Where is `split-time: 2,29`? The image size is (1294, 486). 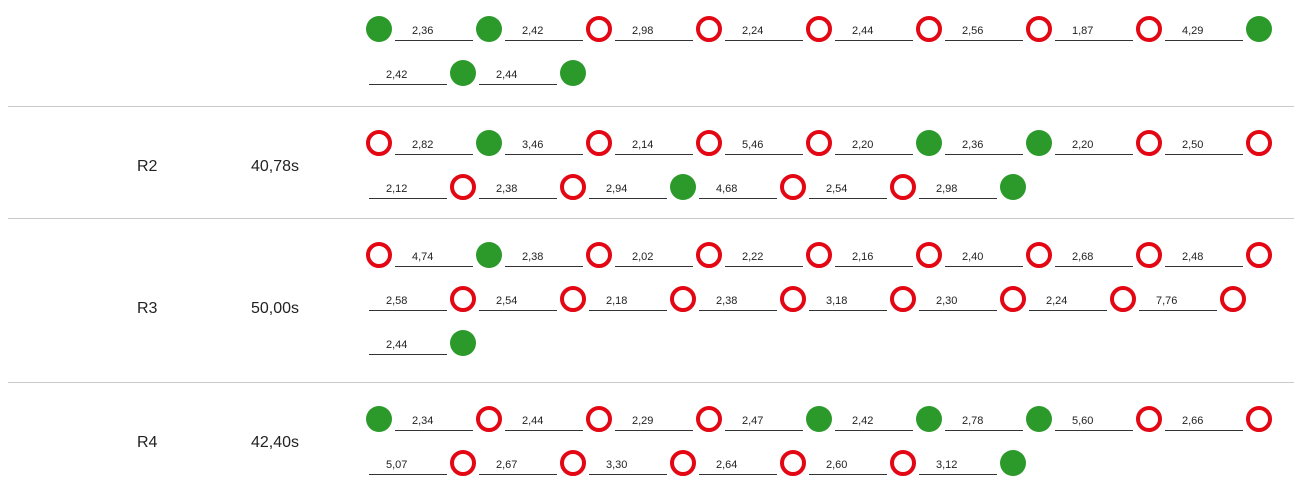
split-time: 2,29 is located at coordinates (654, 422).